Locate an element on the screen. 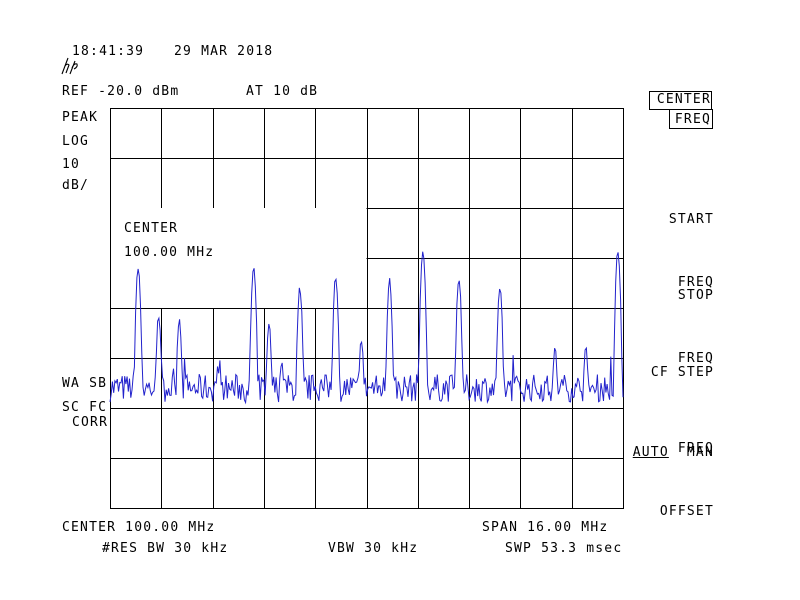 The image size is (800, 600). freq-offset-softkey-label-2: OFFSET is located at coordinates (686, 511).